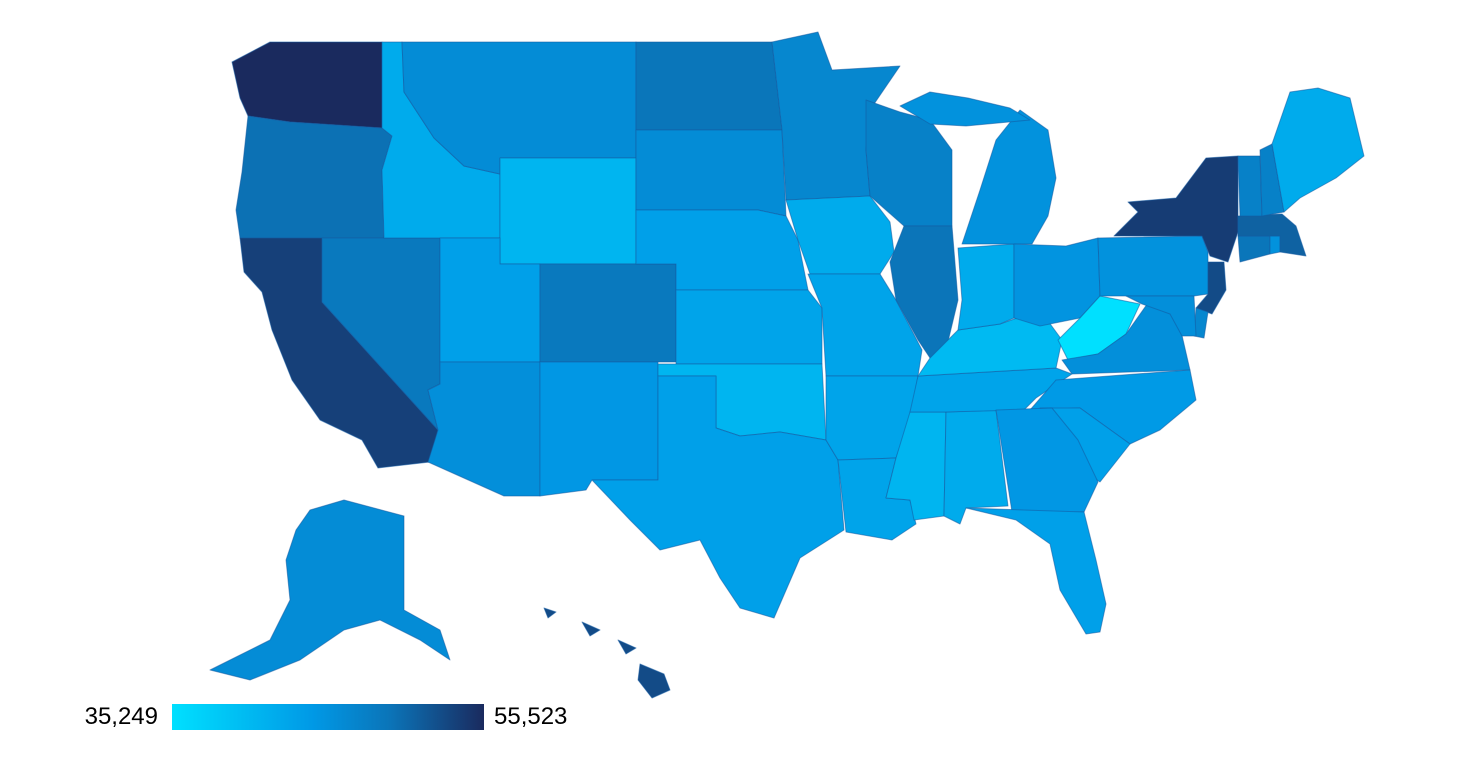  What do you see at coordinates (330, 590) in the screenshot?
I see `state-alaska` at bounding box center [330, 590].